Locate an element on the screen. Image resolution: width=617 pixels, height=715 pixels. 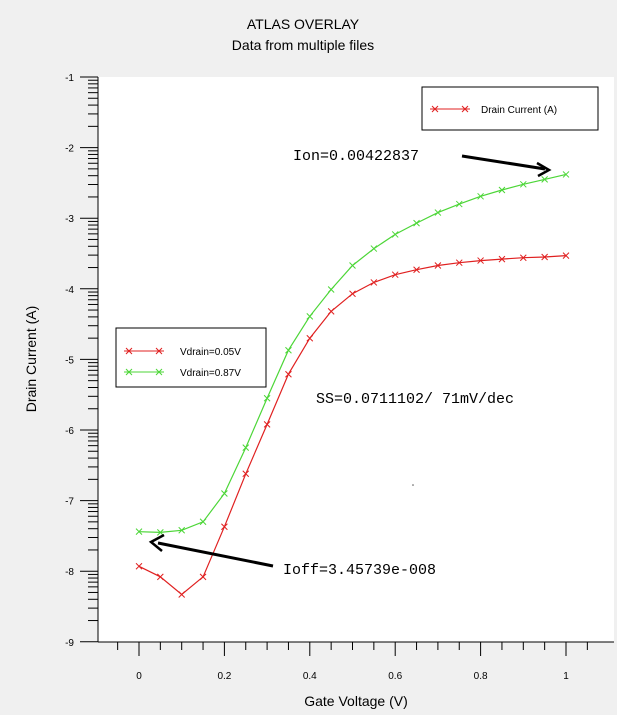
y-tick-label: -4 is located at coordinates (69, 290).